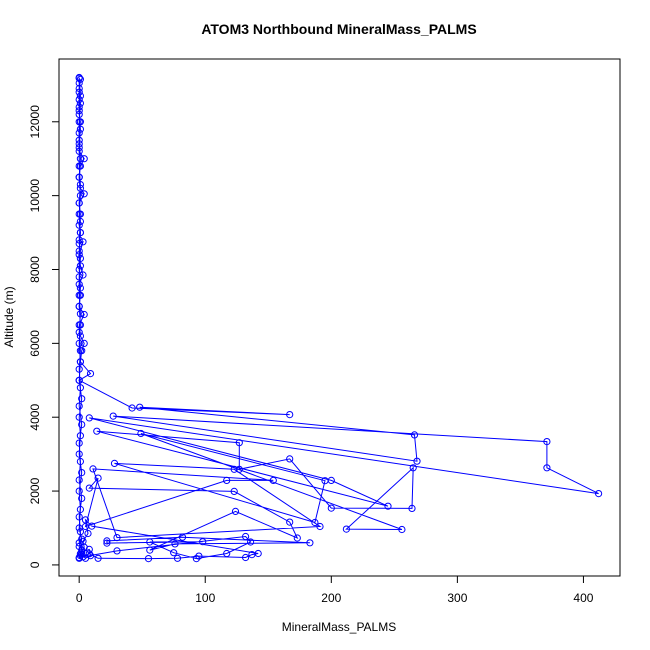  I want to click on y-tick-label: 2000, so click(35, 490).